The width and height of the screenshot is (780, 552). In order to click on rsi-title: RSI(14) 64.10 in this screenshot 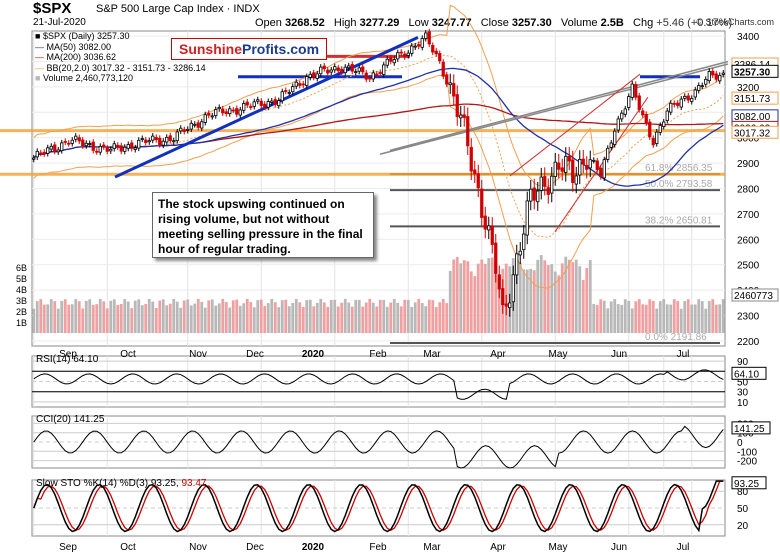, I will do `click(67, 359)`.